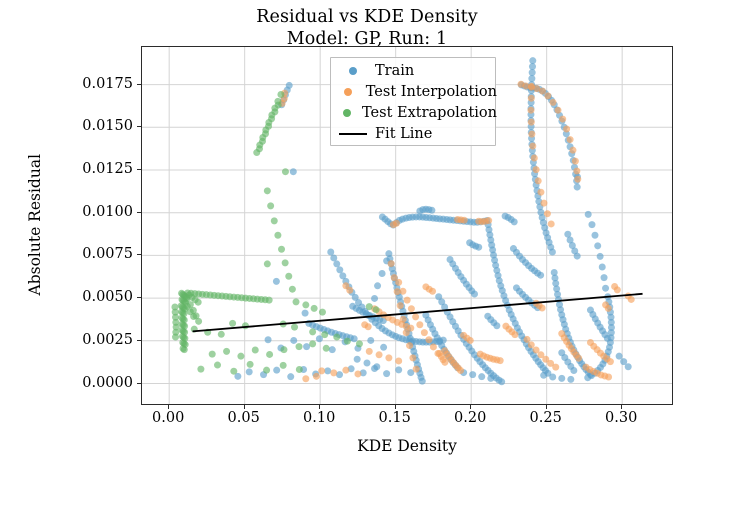  Describe the element at coordinates (348, 91) in the screenshot. I see `legend-swatch-test-interpolation` at that location.